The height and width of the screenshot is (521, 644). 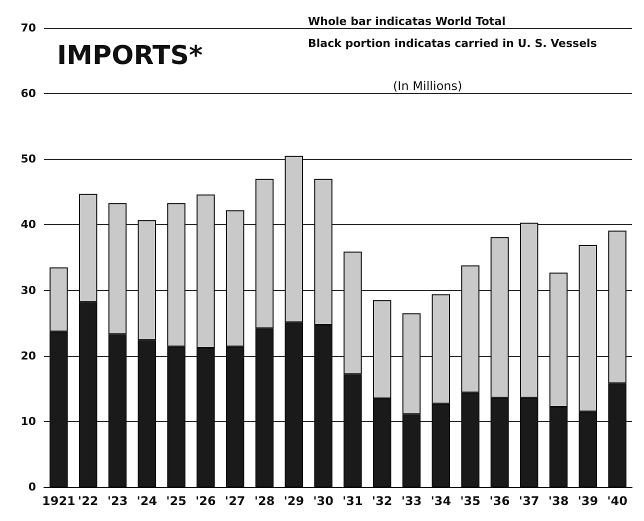 What do you see at coordinates (28, 290) in the screenshot?
I see `y-tick-label: 30` at bounding box center [28, 290].